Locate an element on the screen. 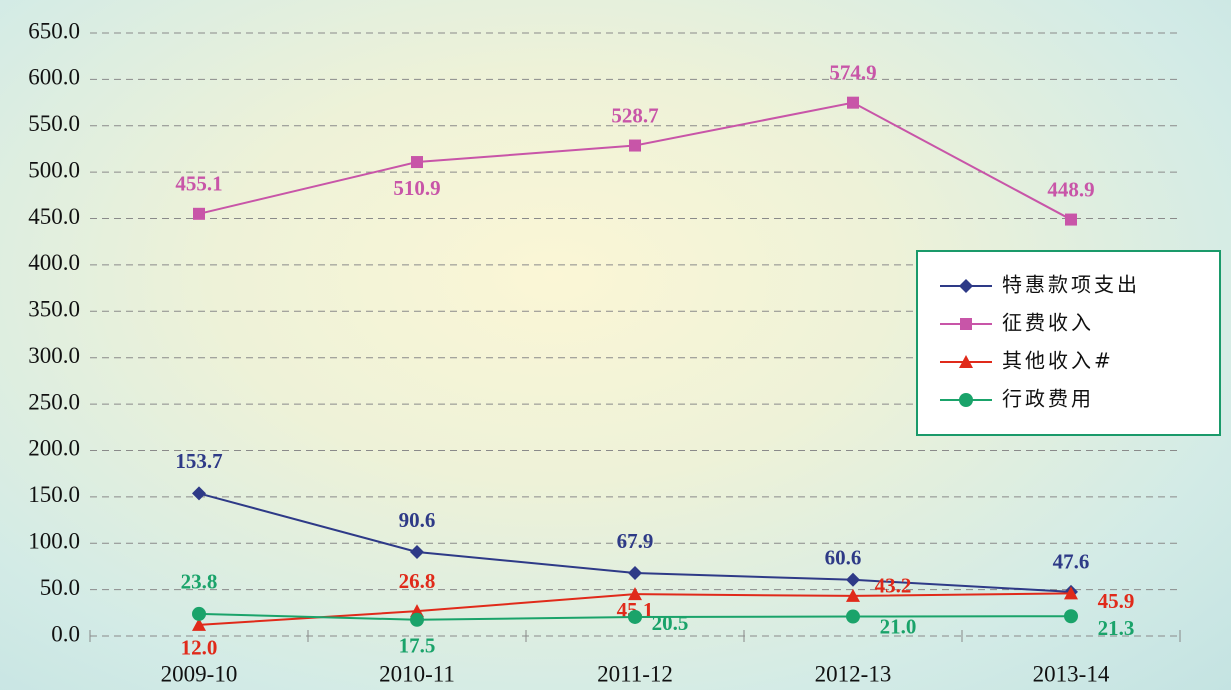 This screenshot has width=1231, height=690. y-tick-label: 50.0 is located at coordinates (60, 587).